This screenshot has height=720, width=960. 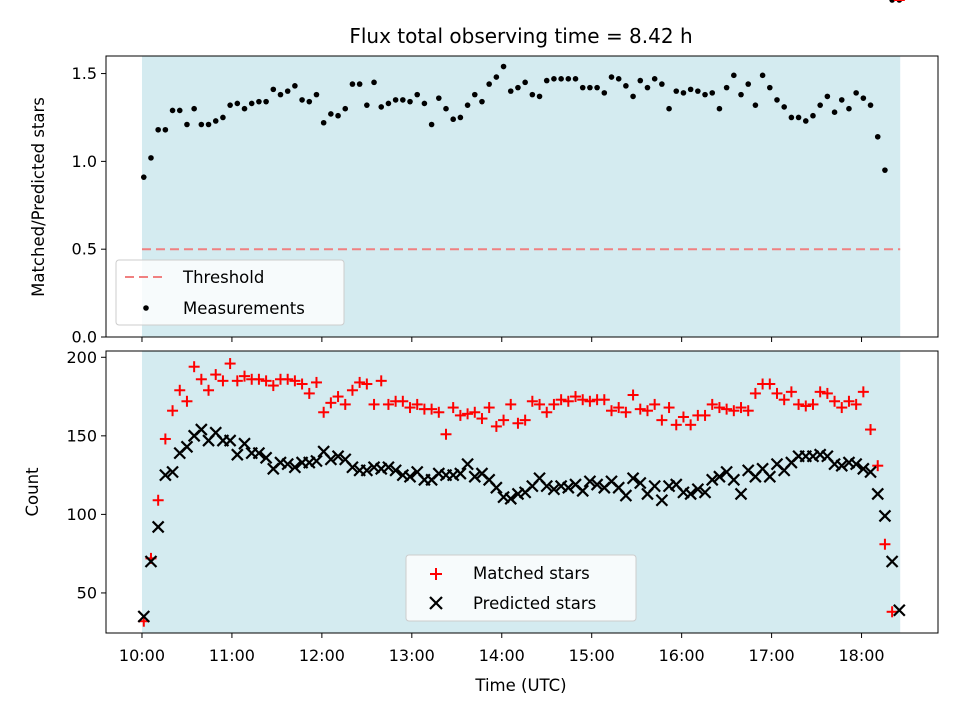 What do you see at coordinates (87, 592) in the screenshot?
I see `y-tick-label: 50` at bounding box center [87, 592].